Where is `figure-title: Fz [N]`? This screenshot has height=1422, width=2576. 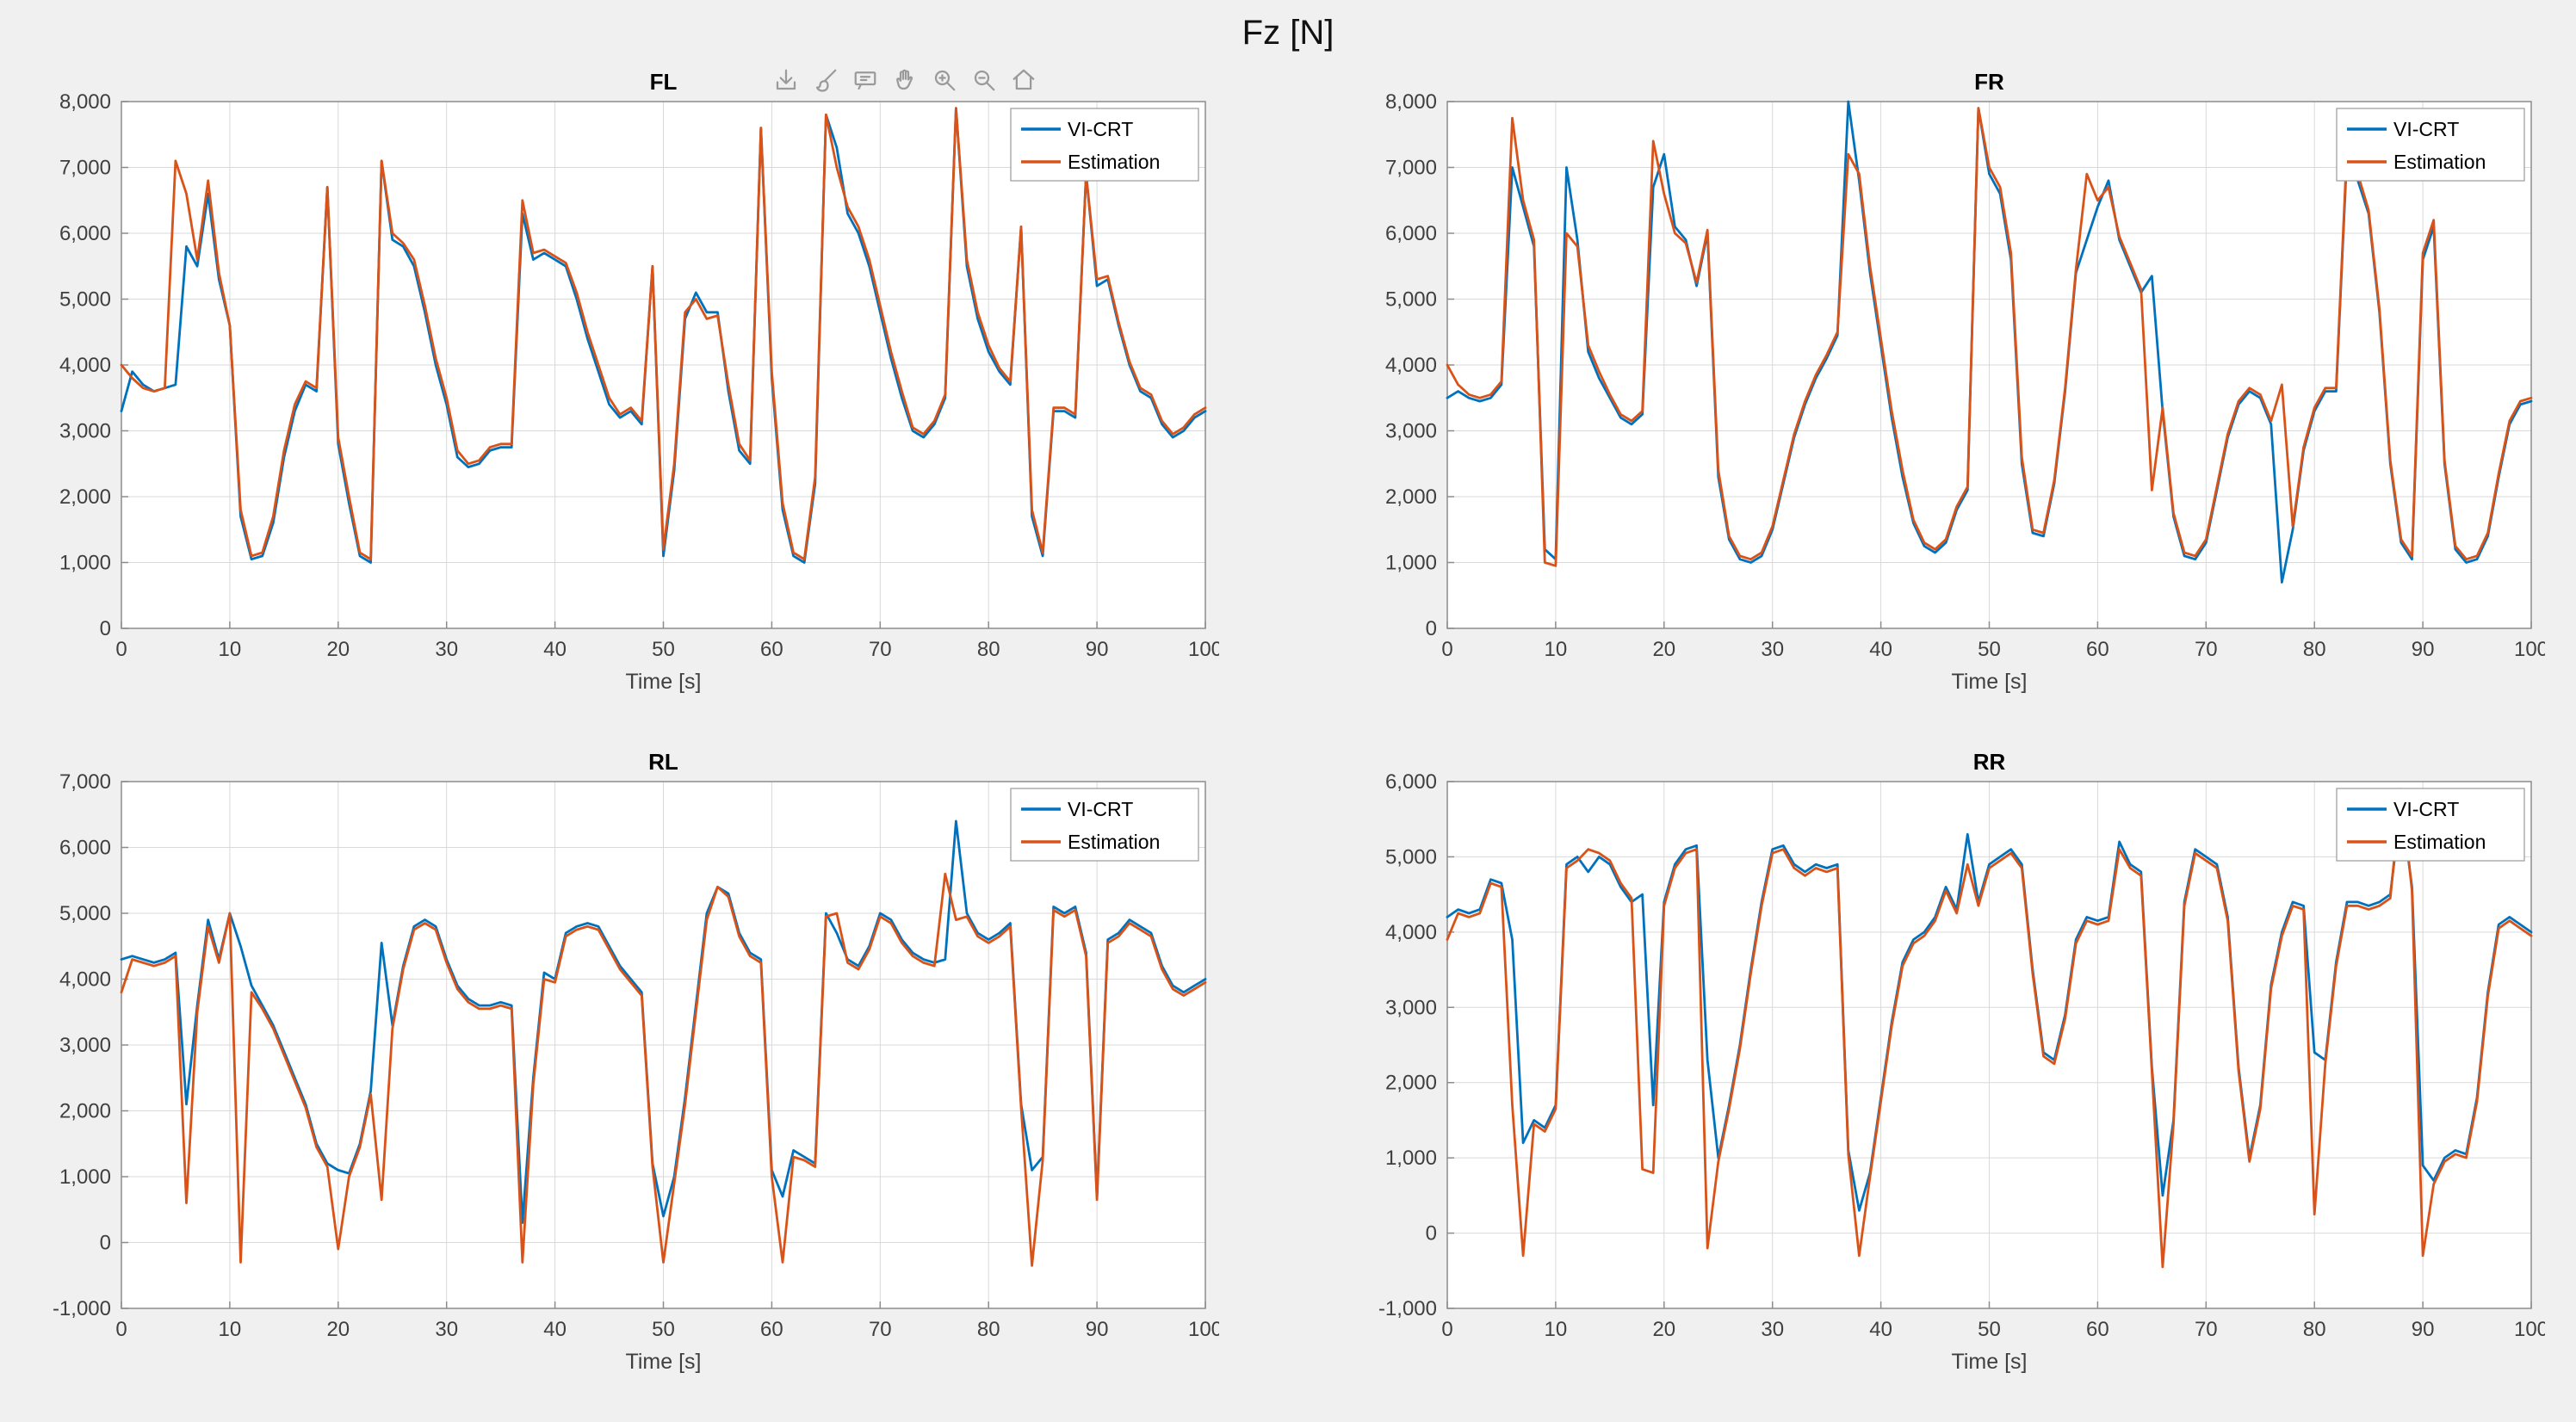 figure-title: Fz [N] is located at coordinates (1288, 33).